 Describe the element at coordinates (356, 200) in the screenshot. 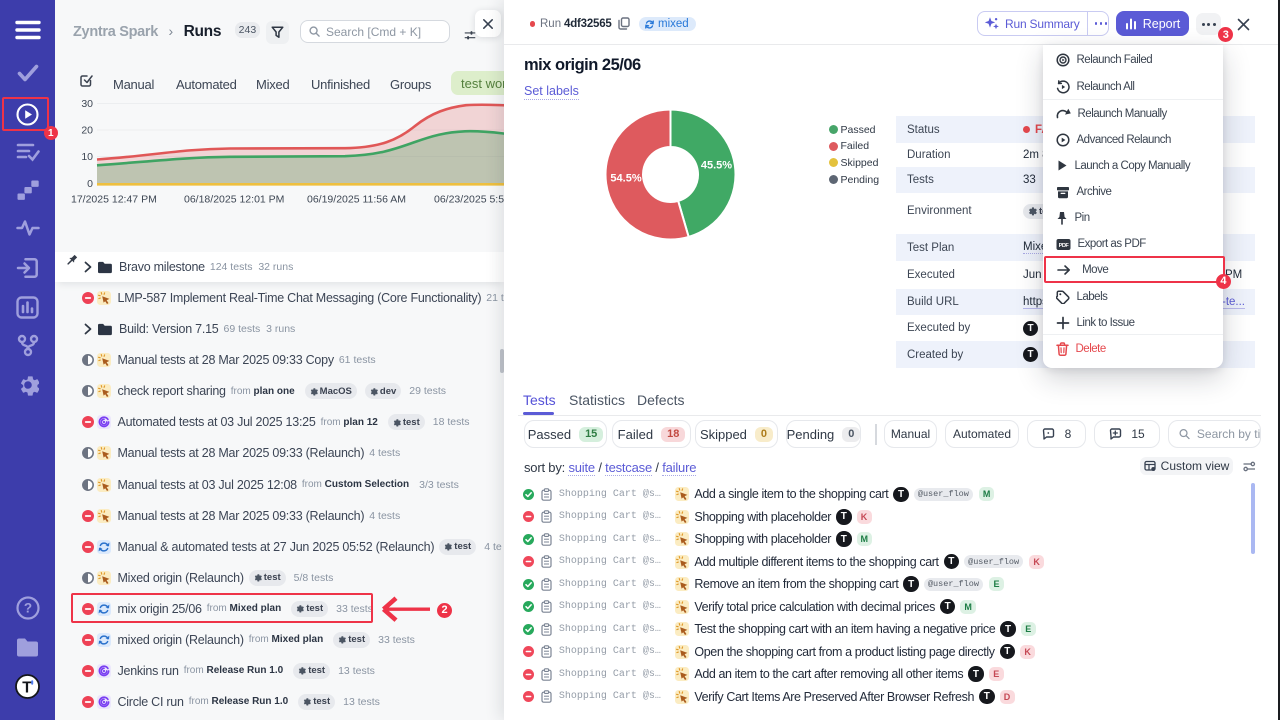

I see `svg-text: 06/19/2025 11:56 AM` at that location.